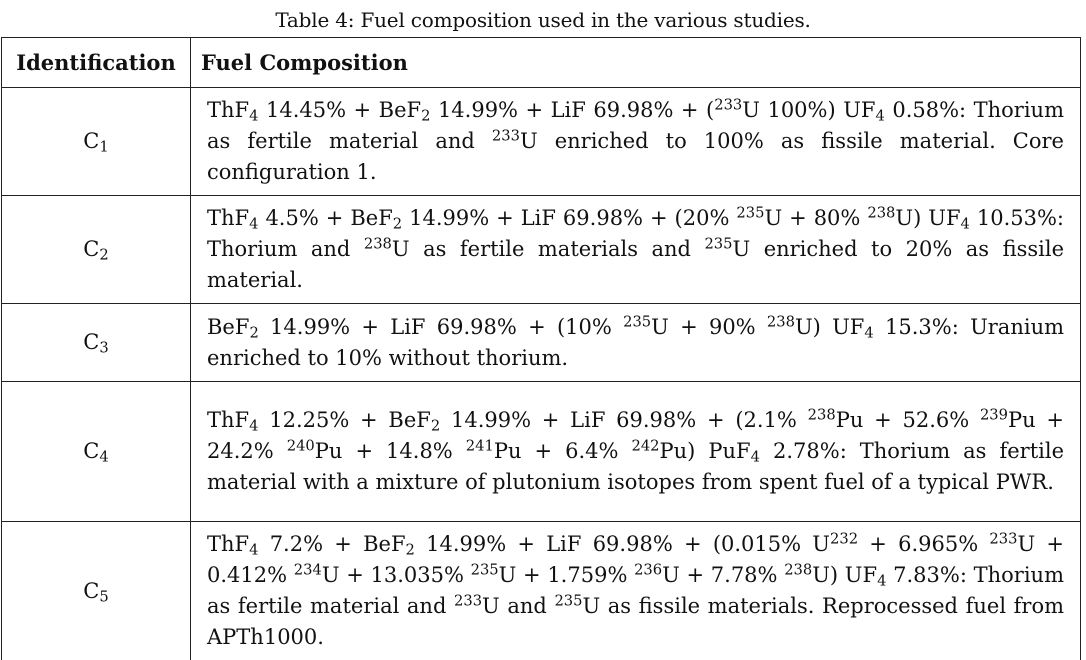 This screenshot has width=1086, height=660. What do you see at coordinates (480, 446) in the screenshot?
I see `superscript: 241` at bounding box center [480, 446].